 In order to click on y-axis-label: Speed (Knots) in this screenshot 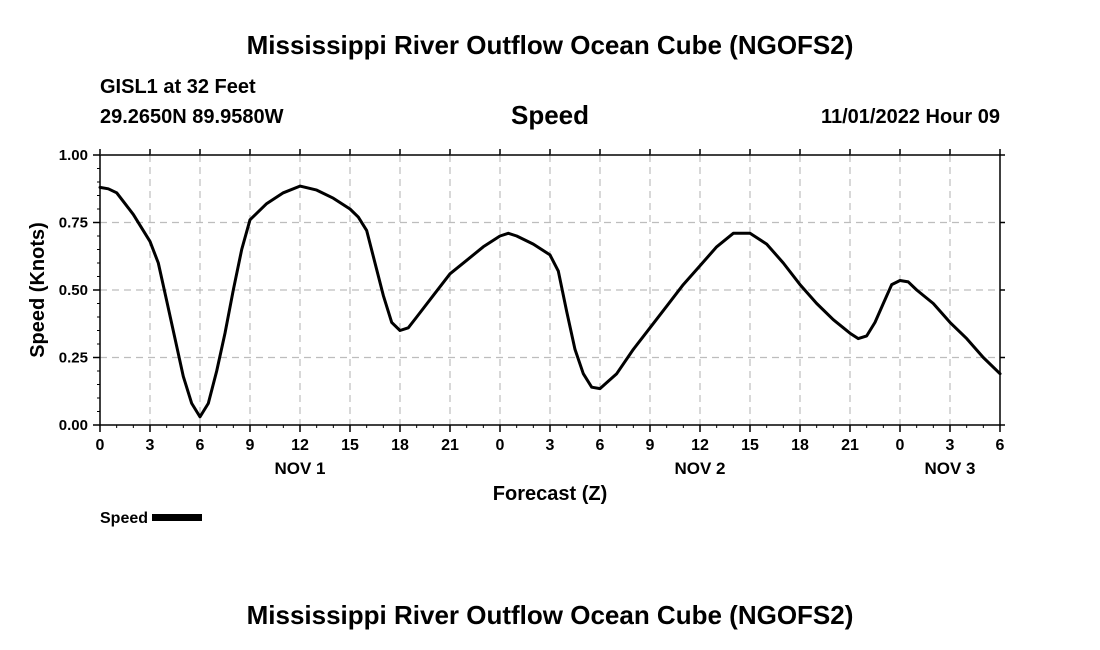, I will do `click(38, 290)`.